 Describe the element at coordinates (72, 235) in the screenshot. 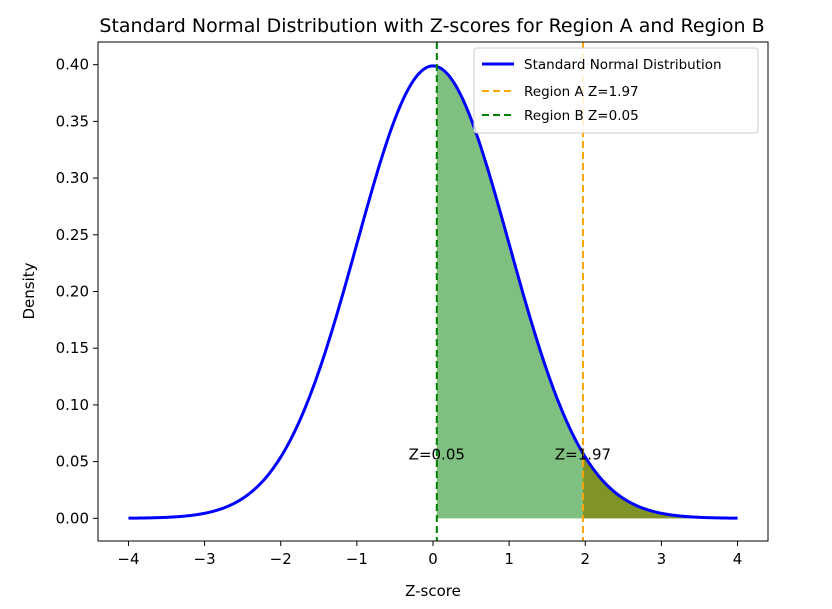

I see `y-tick-label: 0.25` at that location.